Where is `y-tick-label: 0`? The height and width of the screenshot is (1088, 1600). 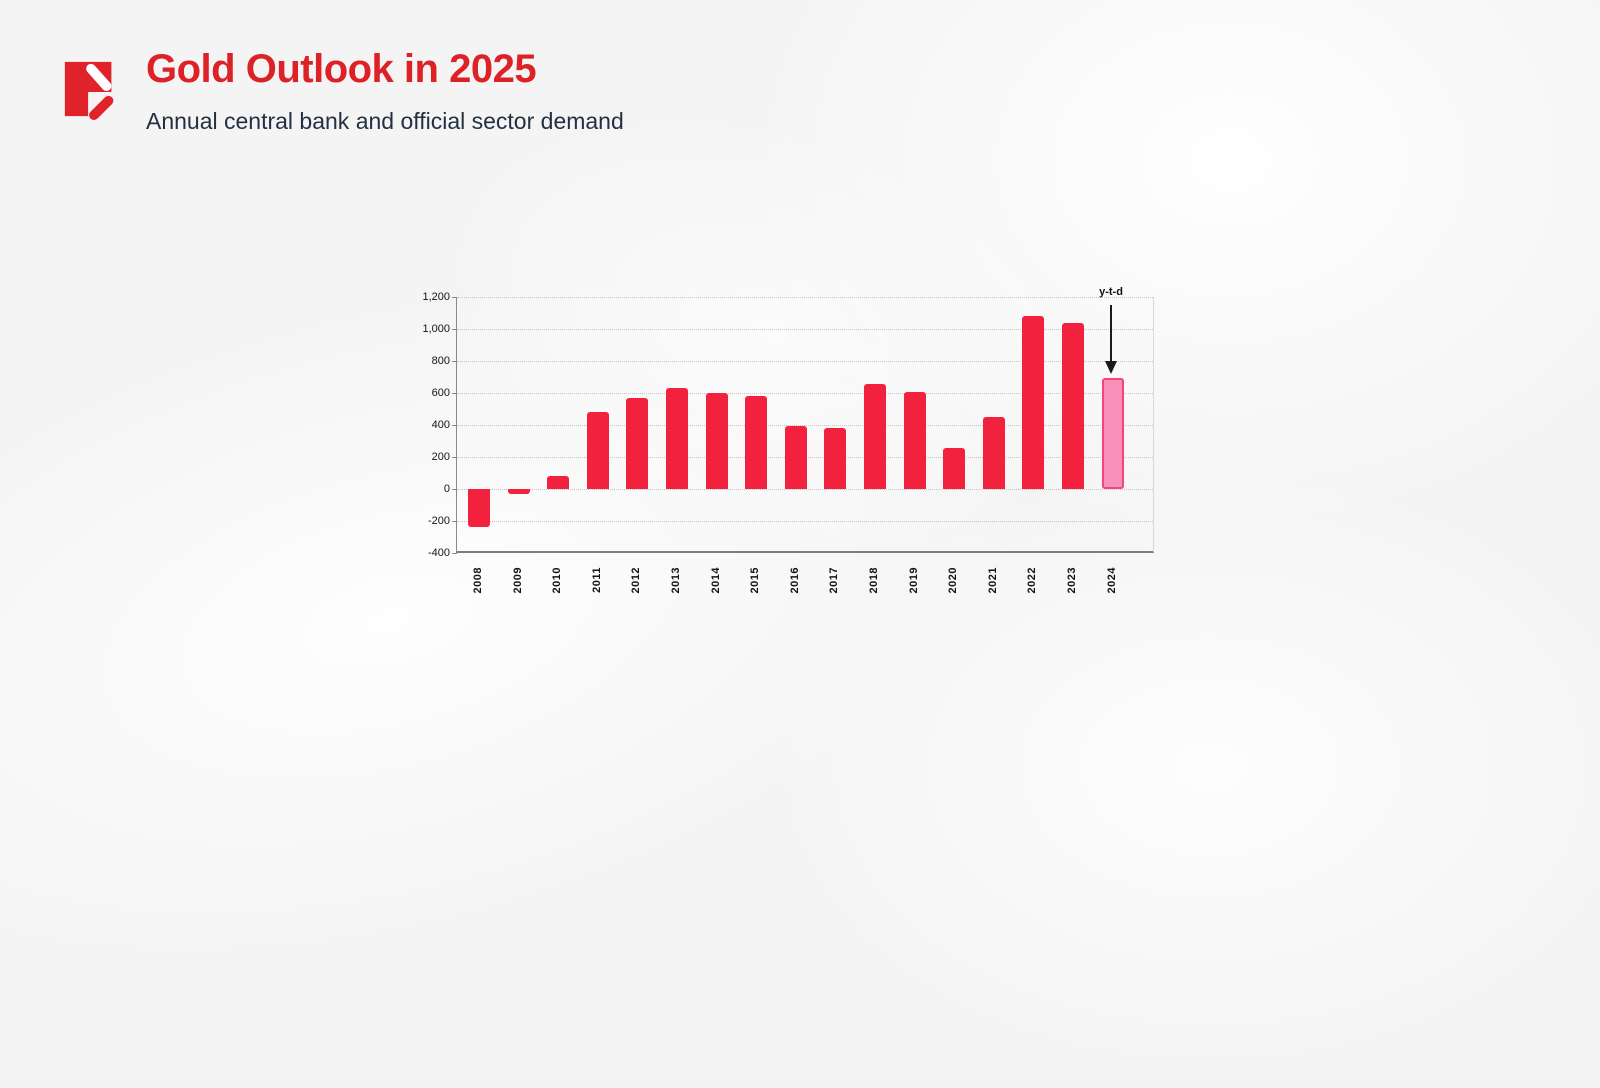
y-tick-label: 0 is located at coordinates (446, 489).